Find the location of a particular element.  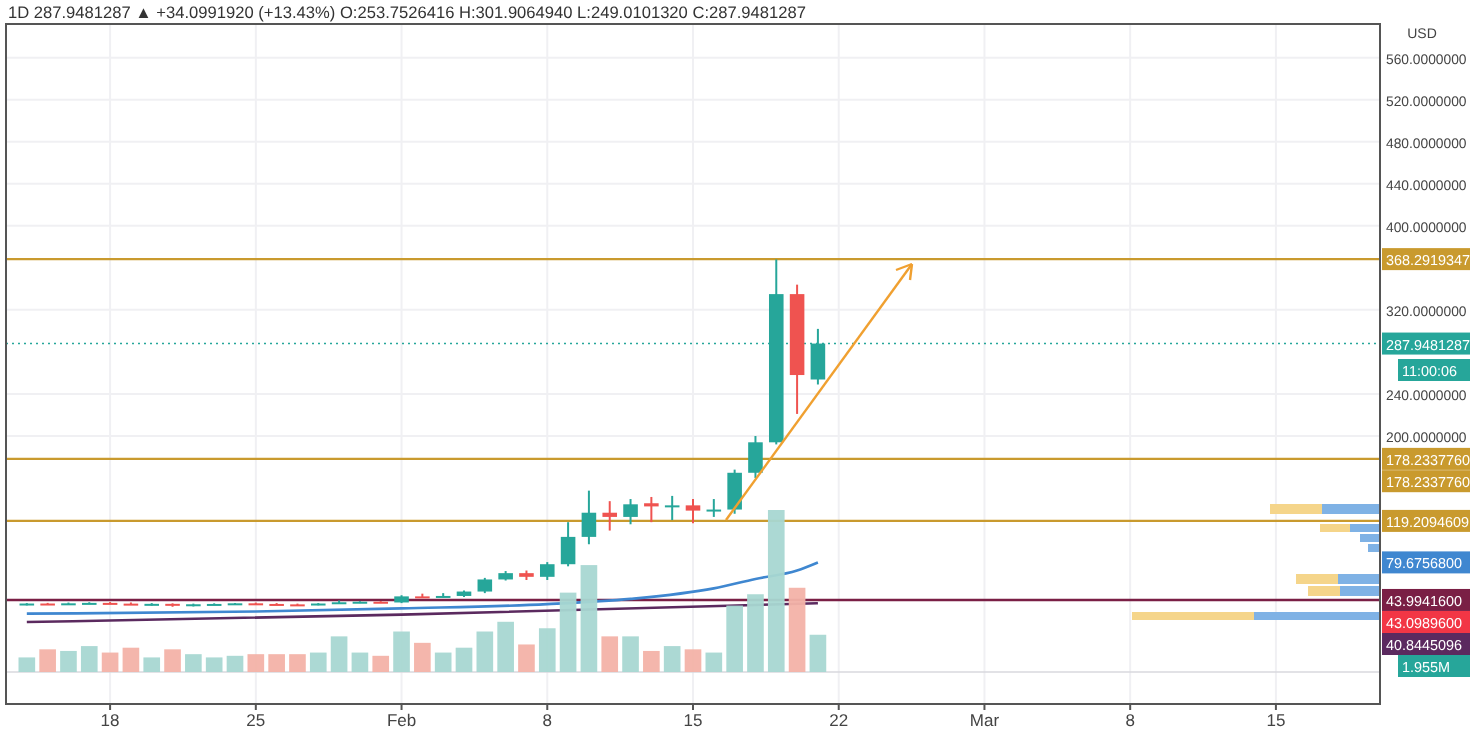

line-series is located at coordinates (422, 588).